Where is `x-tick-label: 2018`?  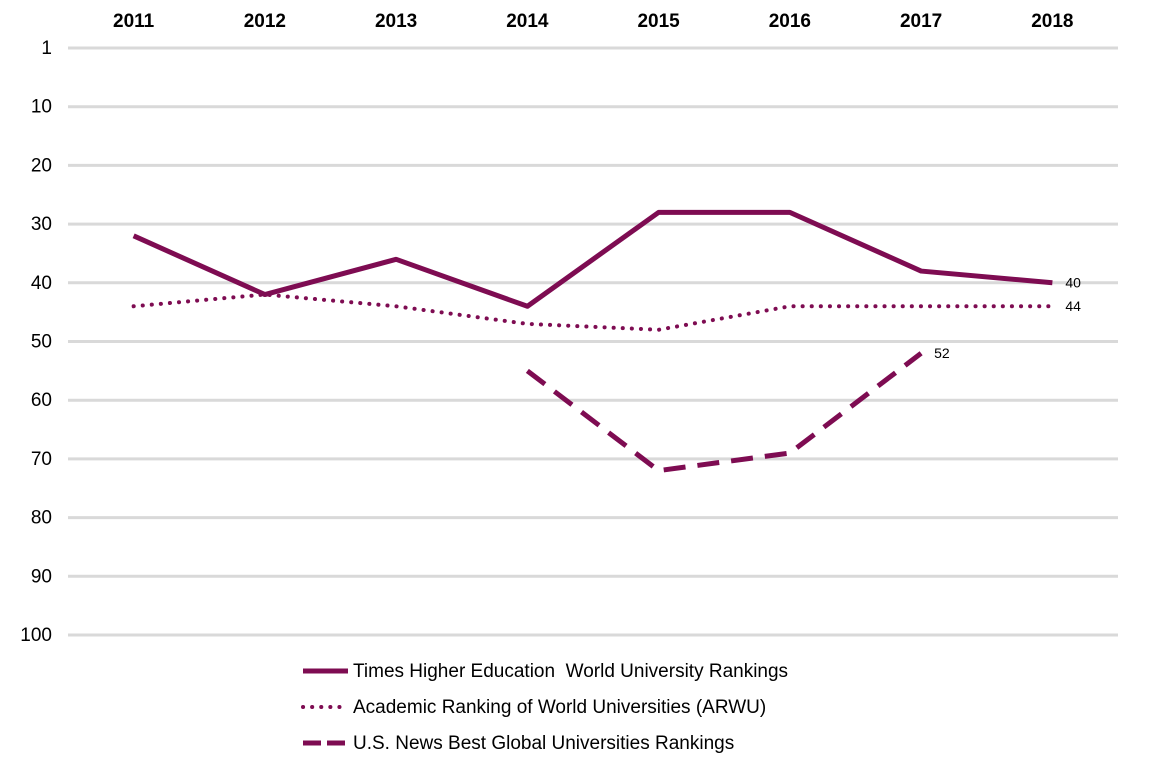 x-tick-label: 2018 is located at coordinates (1052, 21).